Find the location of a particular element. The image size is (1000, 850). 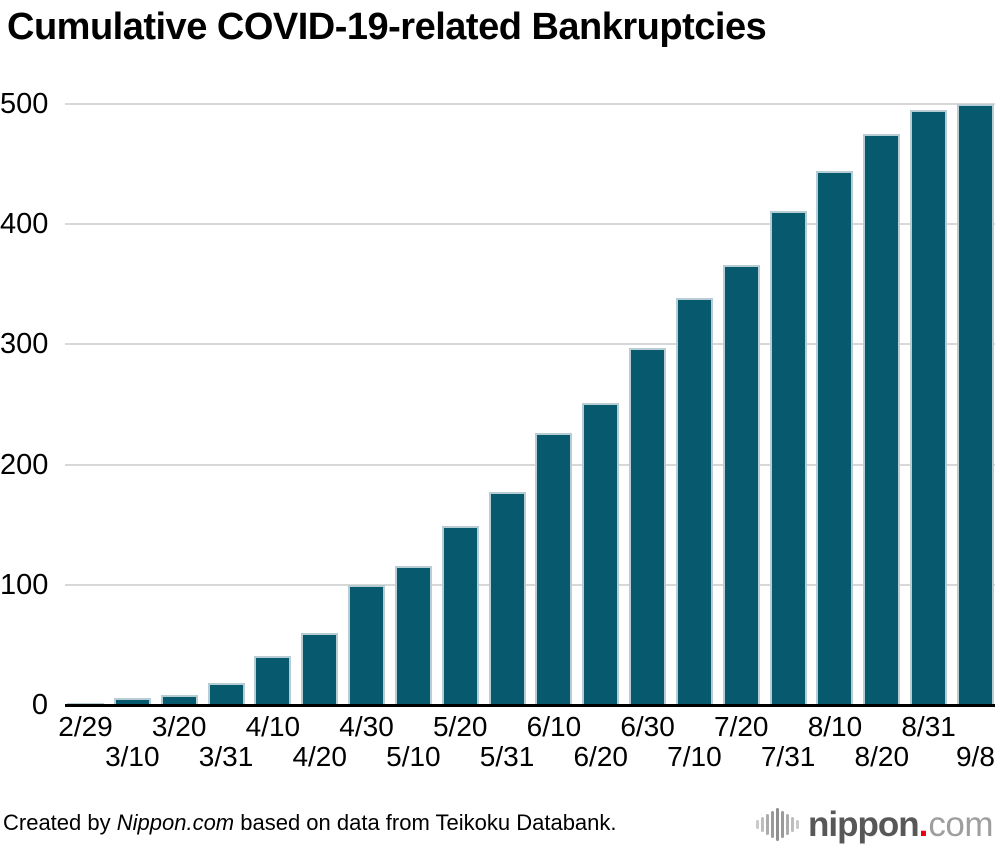

bar-8/10 is located at coordinates (835, 438).